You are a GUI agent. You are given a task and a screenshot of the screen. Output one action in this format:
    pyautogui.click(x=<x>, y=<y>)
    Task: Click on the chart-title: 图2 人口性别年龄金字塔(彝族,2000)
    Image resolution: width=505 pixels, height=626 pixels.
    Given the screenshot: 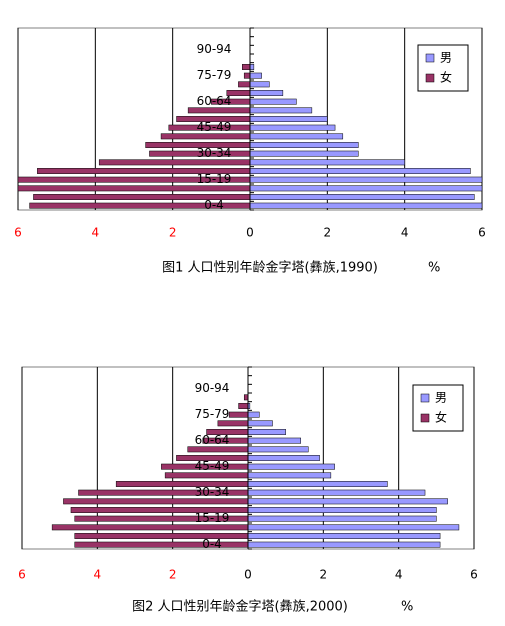 What is the action you would take?
    pyautogui.click(x=240, y=607)
    